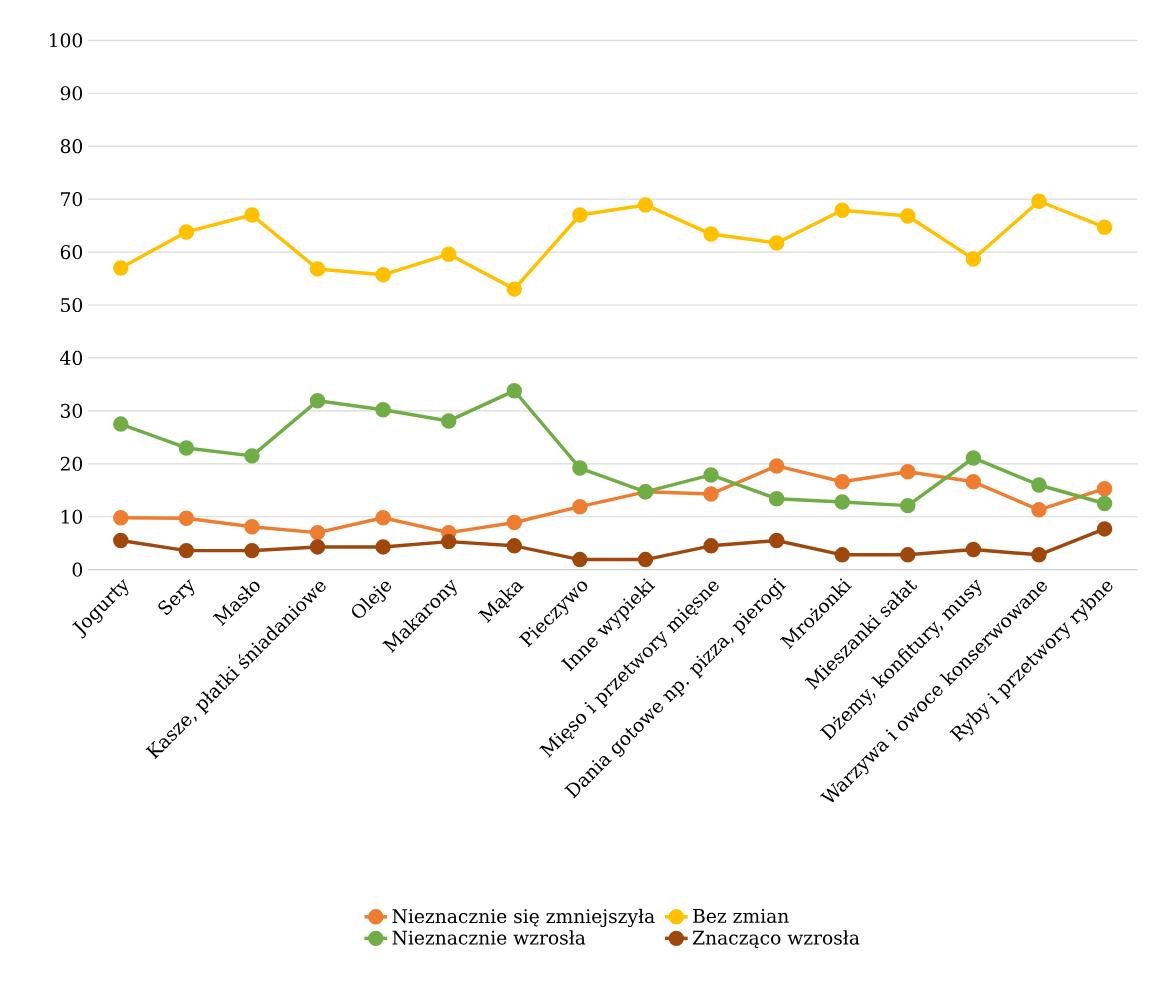 The image size is (1155, 995). What do you see at coordinates (71, 252) in the screenshot?
I see `y-tick-label: 60` at bounding box center [71, 252].